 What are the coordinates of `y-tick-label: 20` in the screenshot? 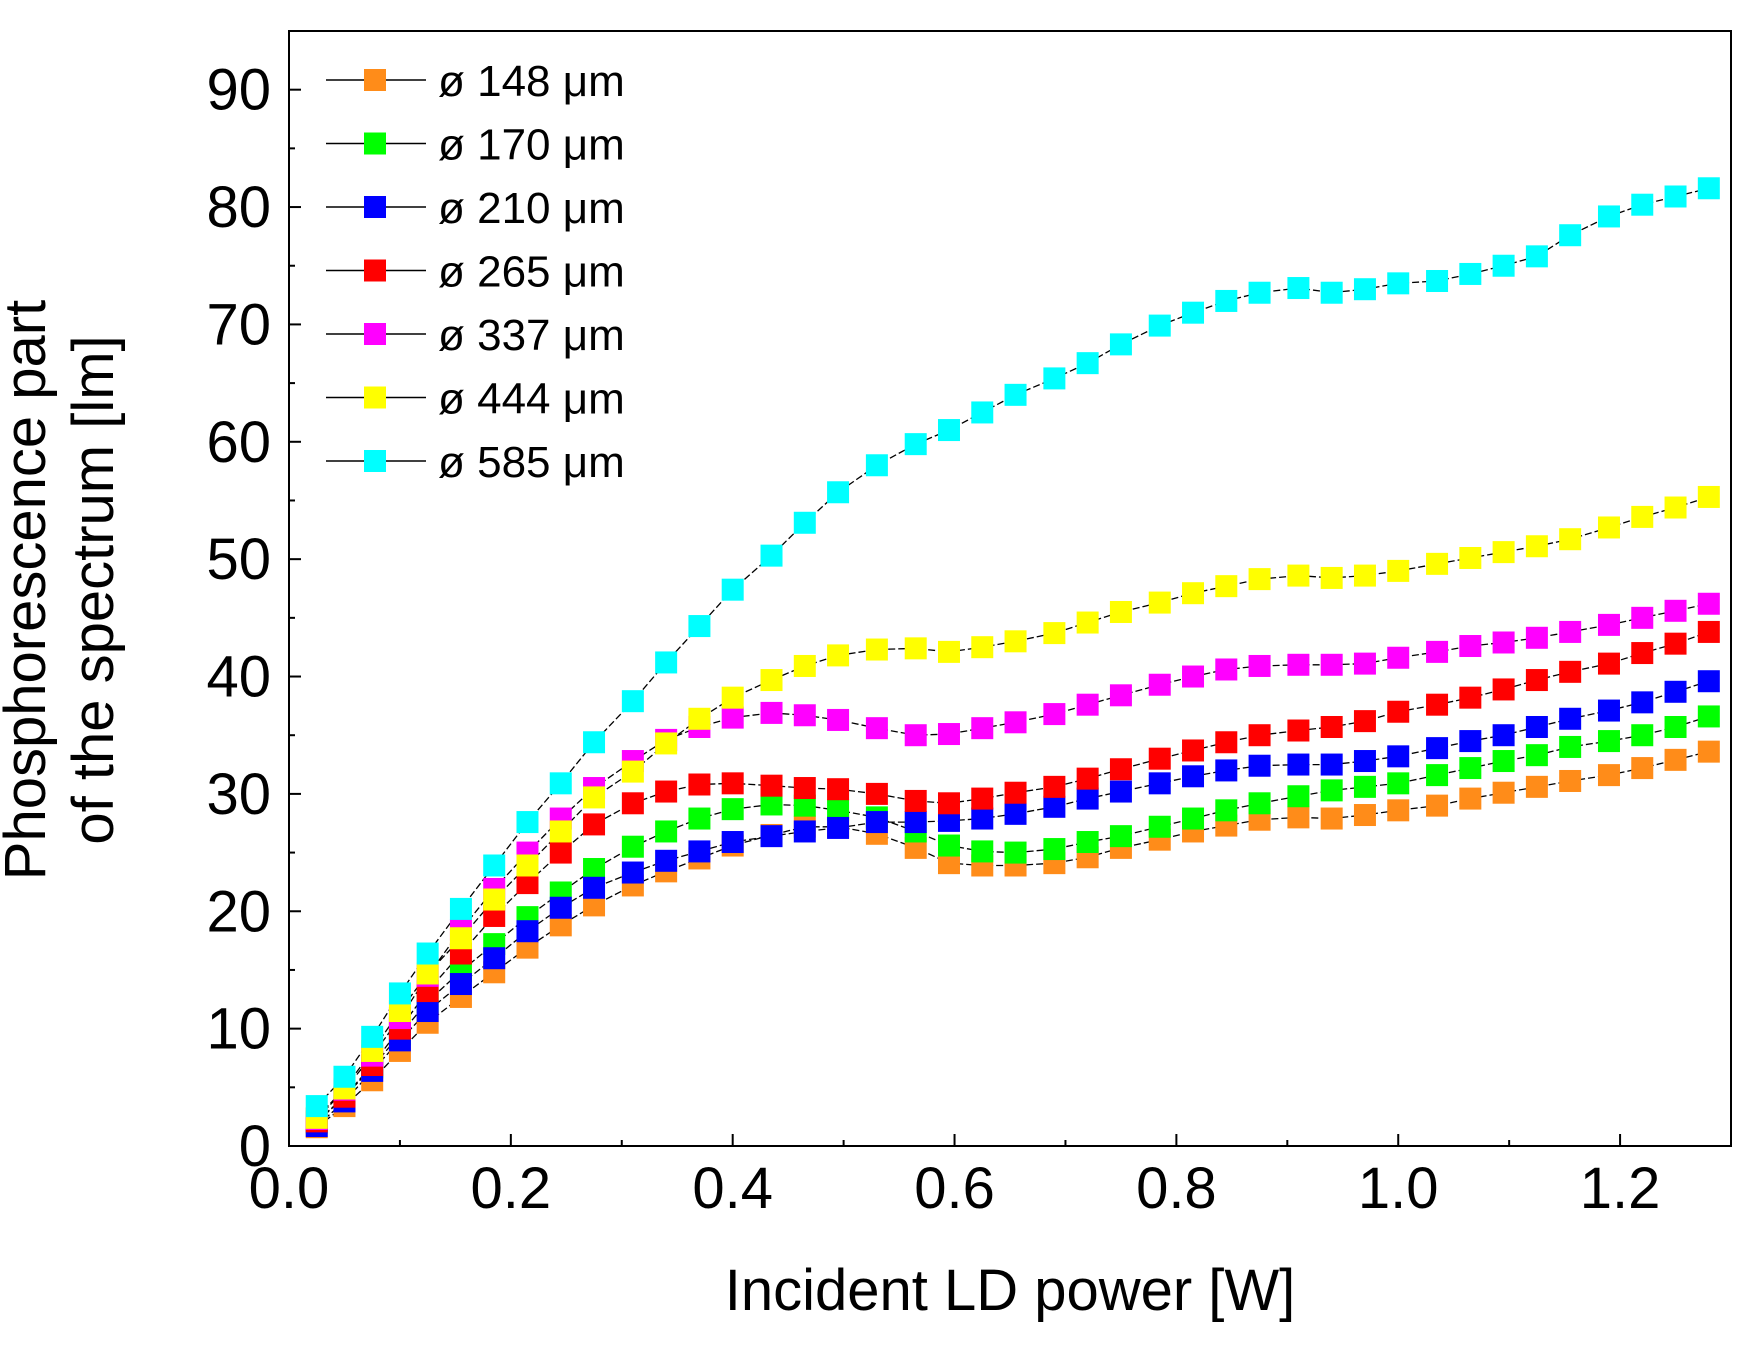 It's located at (238, 911).